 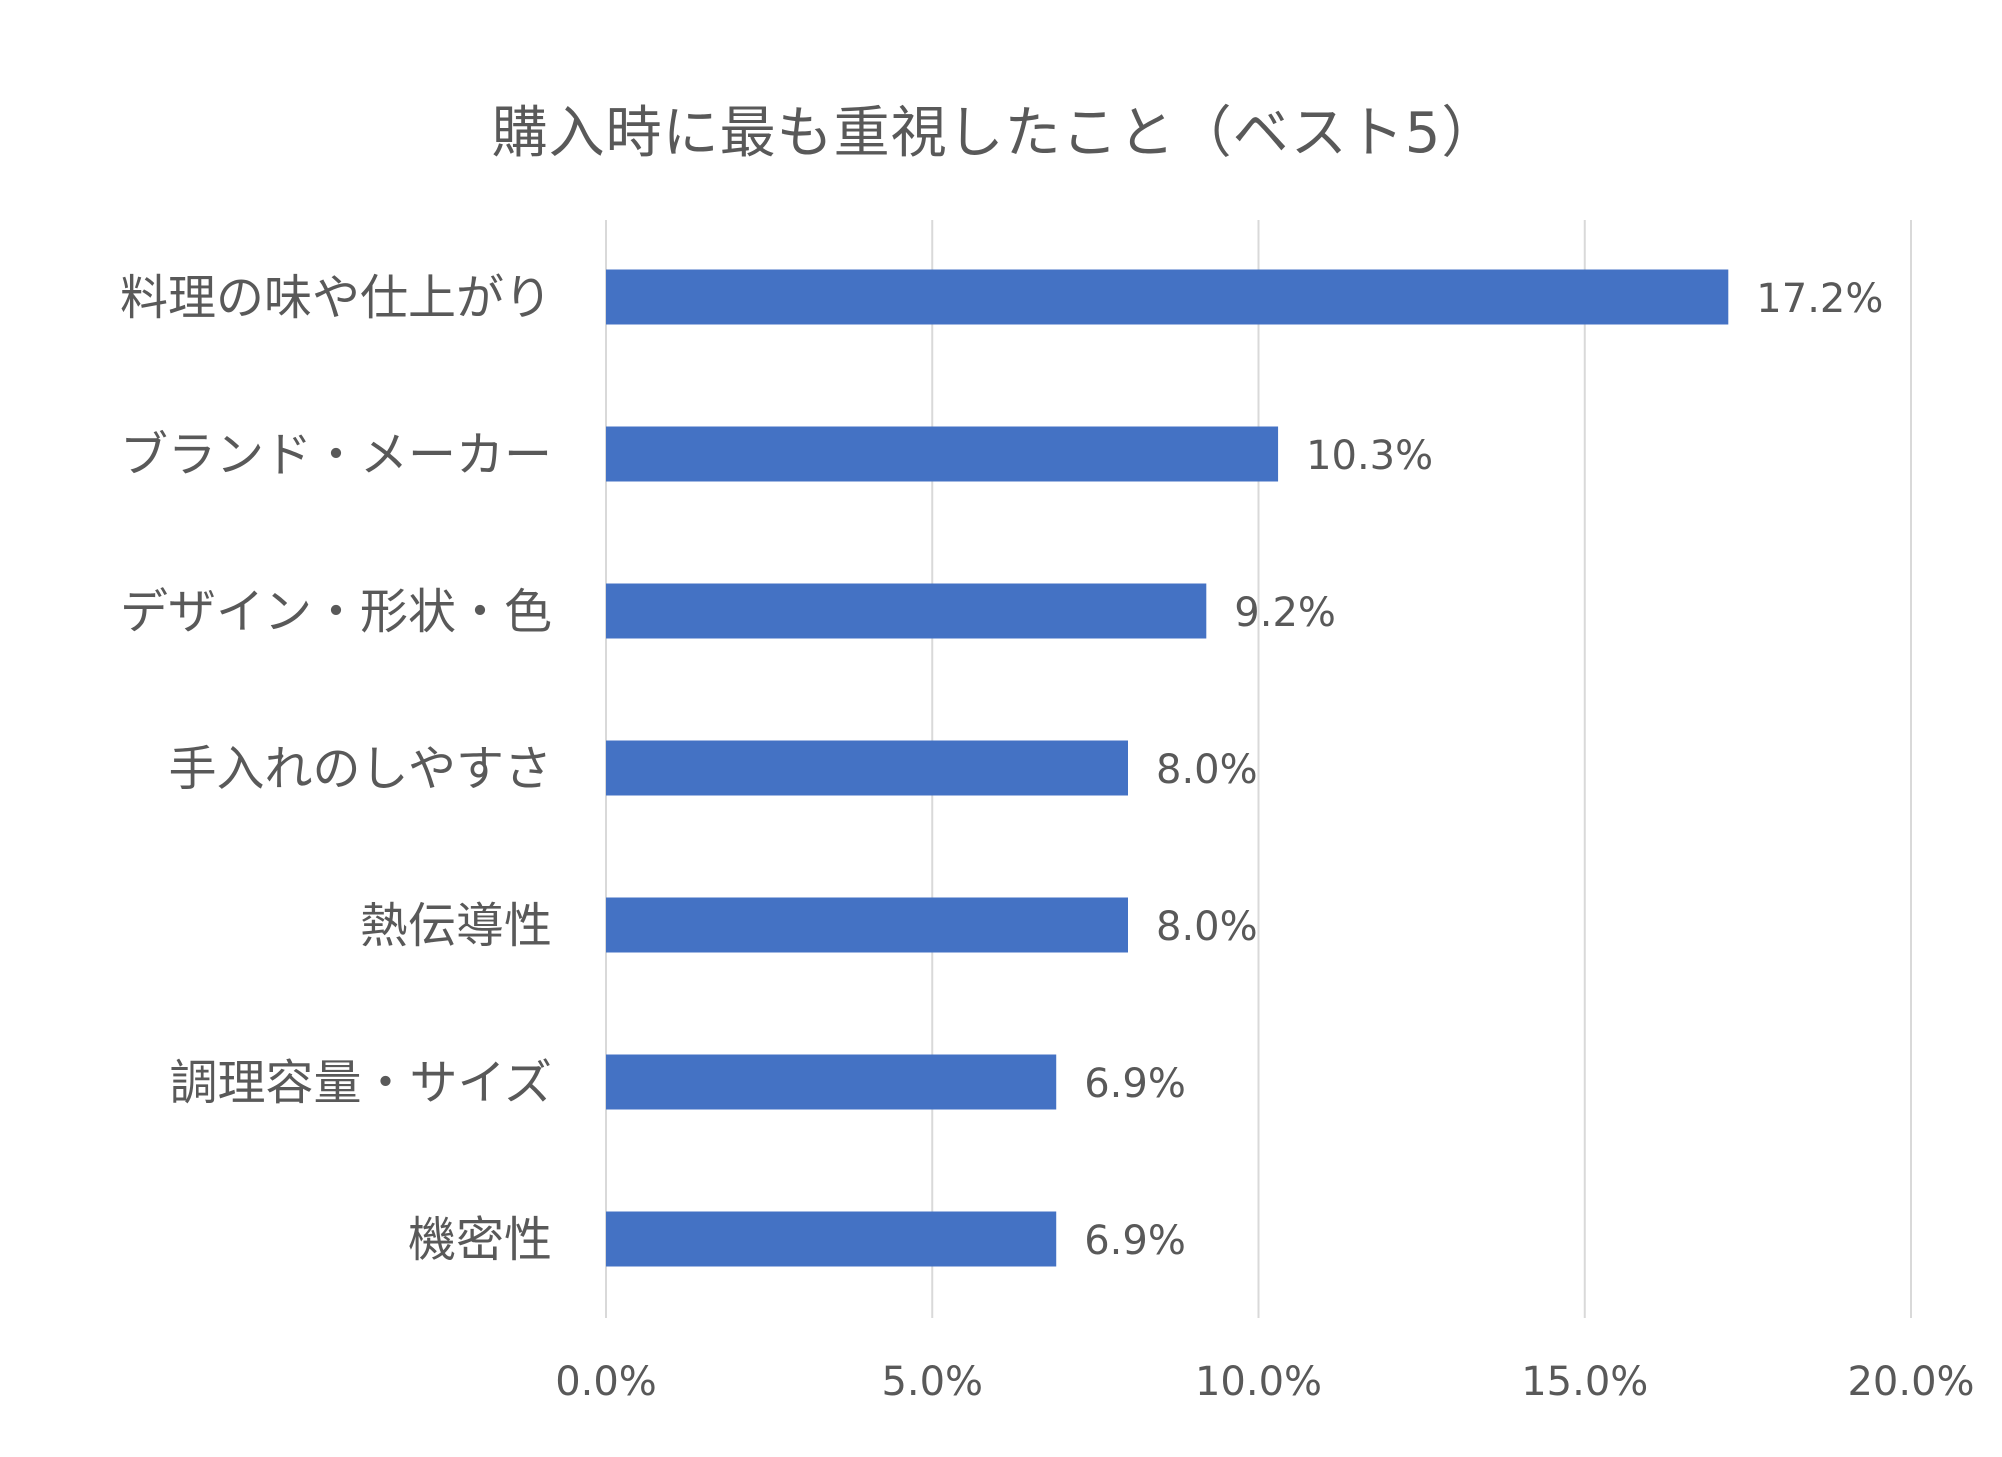 I want to click on data-label: 9.2%, so click(x=1285, y=613).